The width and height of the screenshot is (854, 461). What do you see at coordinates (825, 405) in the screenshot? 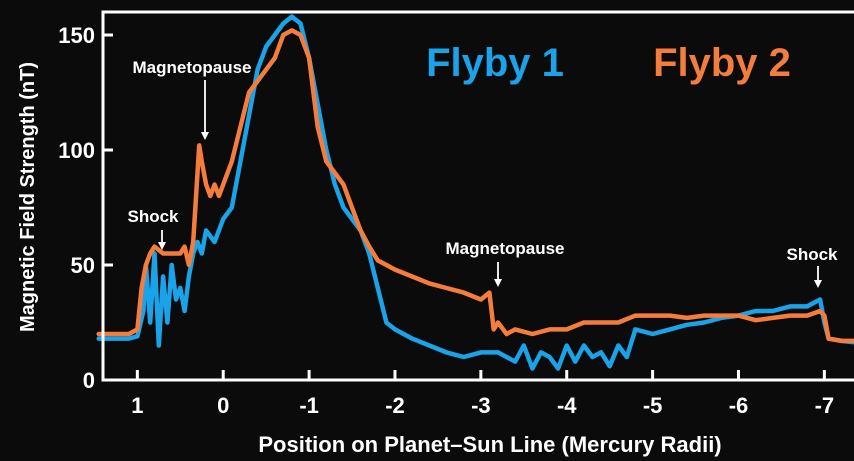
I see `x-tick-label: -7` at bounding box center [825, 405].